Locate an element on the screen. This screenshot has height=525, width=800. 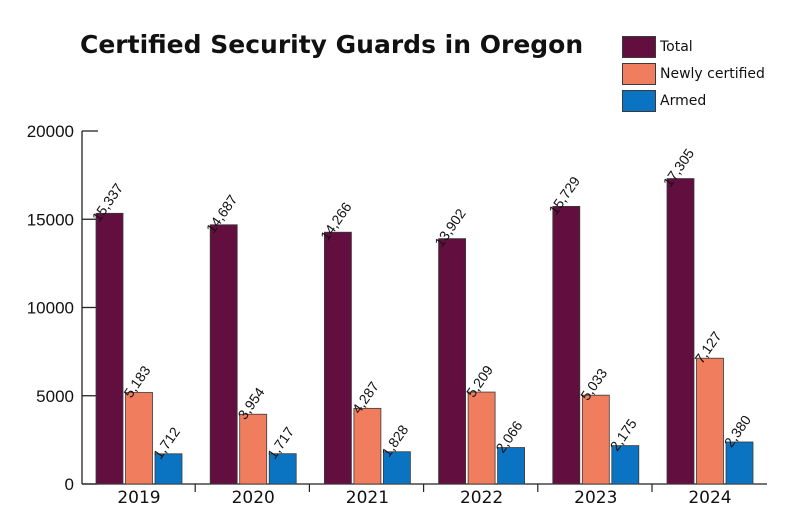
legend: Total Newly certified Armed is located at coordinates (693, 73).